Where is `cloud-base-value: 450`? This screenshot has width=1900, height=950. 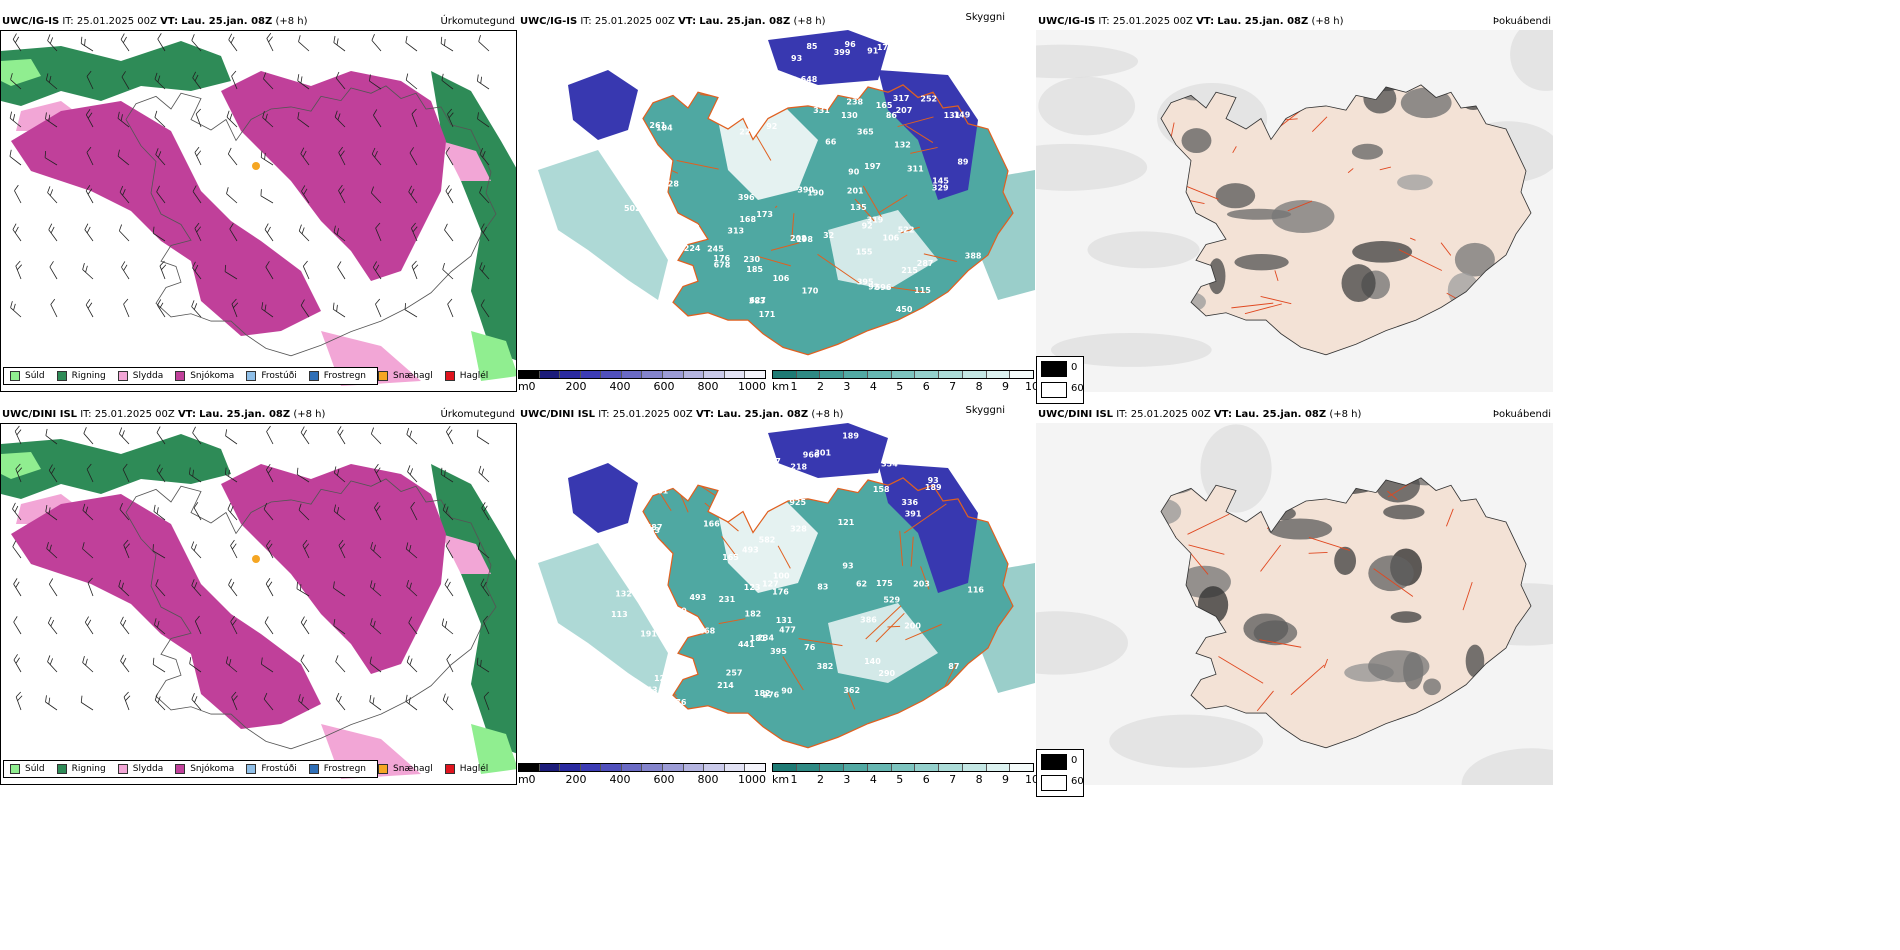
cloud-base-value: 450 is located at coordinates (904, 309).